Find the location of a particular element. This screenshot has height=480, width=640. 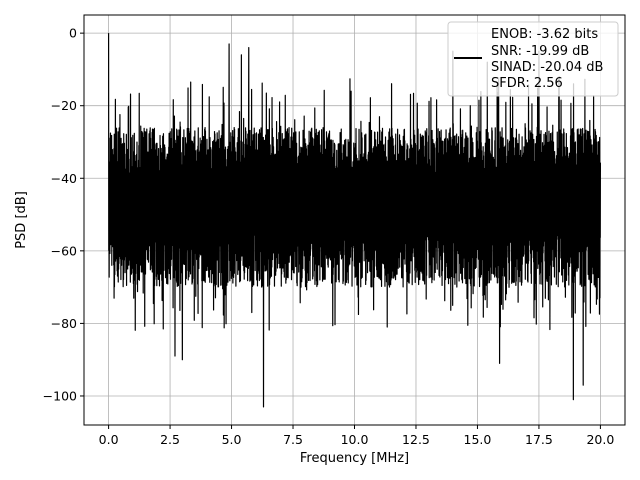

y-tick-label: −60 is located at coordinates (64, 250).